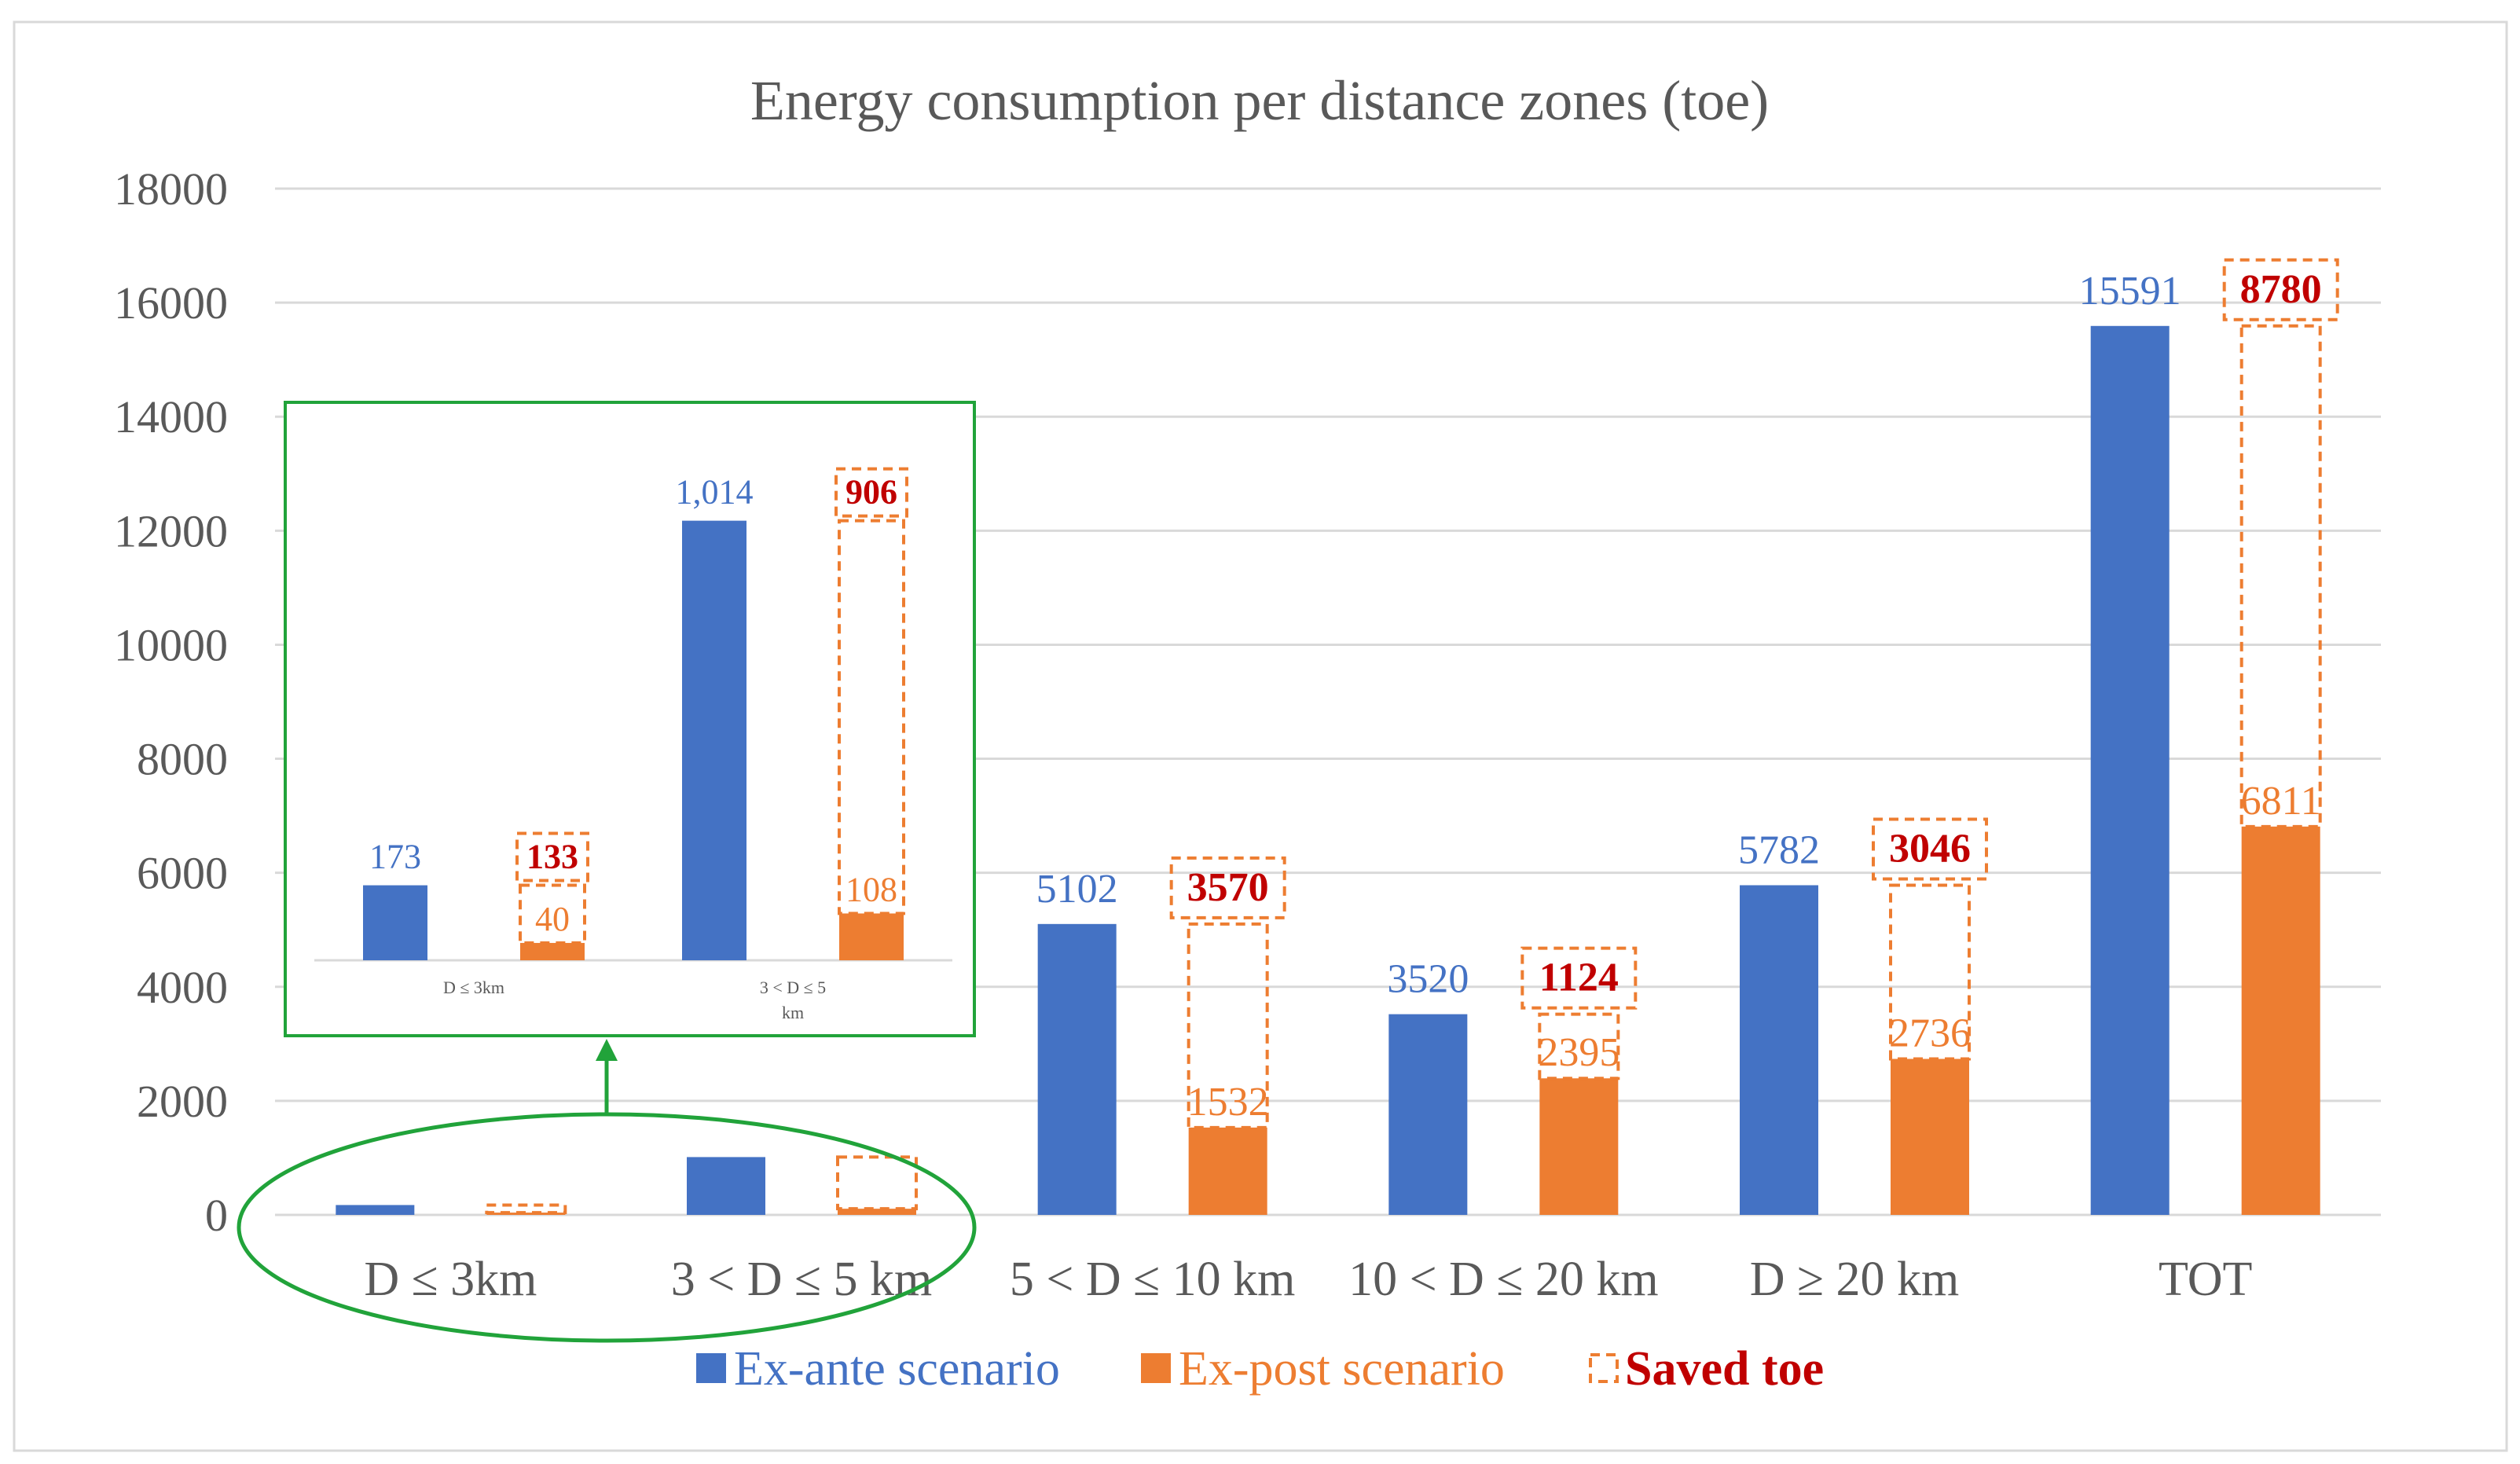 The height and width of the screenshot is (1464, 2520). Describe the element at coordinates (171, 644) in the screenshot. I see `y-tick-label: 10000` at that location.